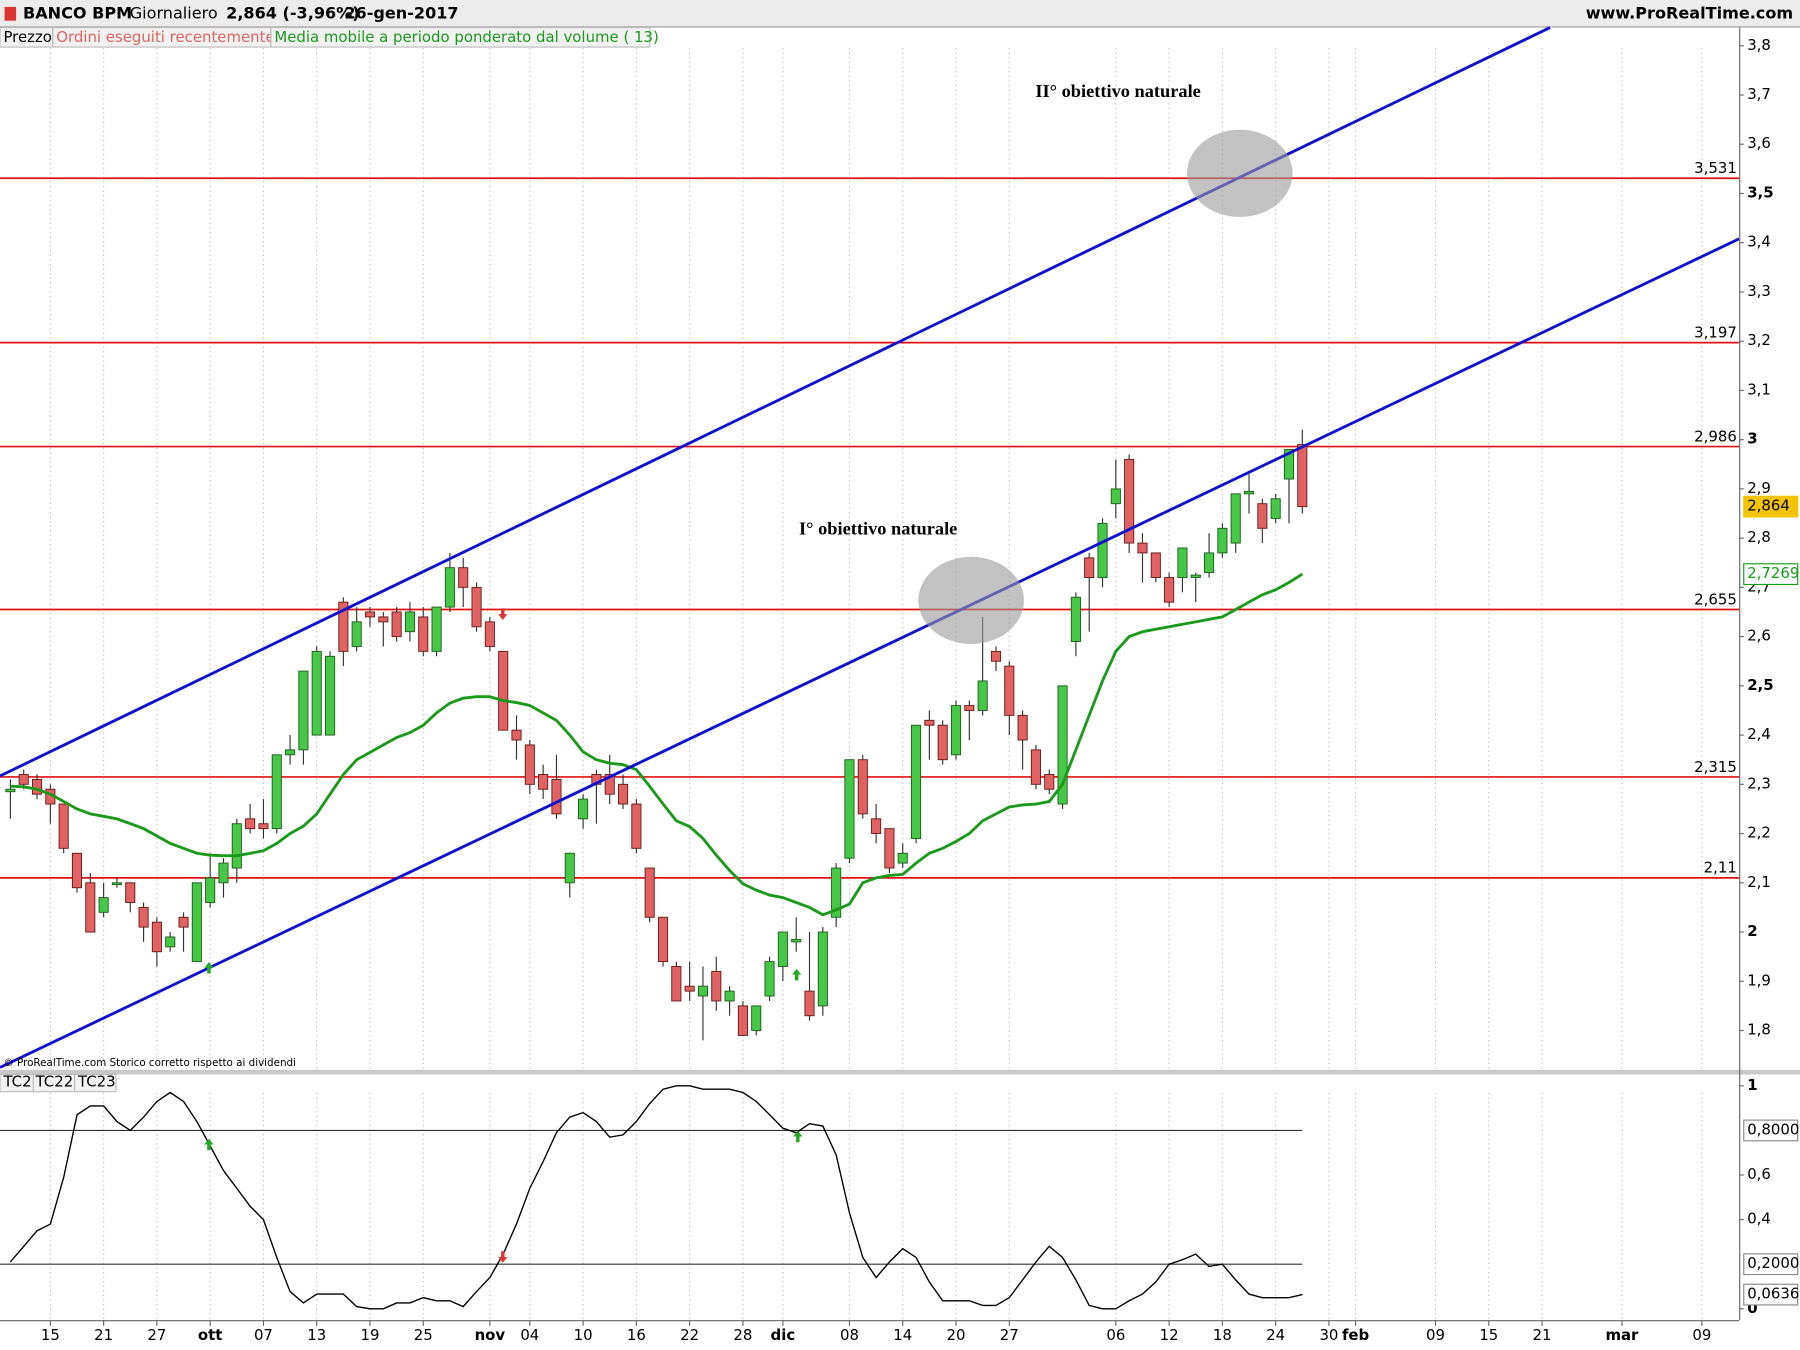 This screenshot has width=1800, height=1350. I want to click on x-tick-label: 27, so click(1009, 1335).